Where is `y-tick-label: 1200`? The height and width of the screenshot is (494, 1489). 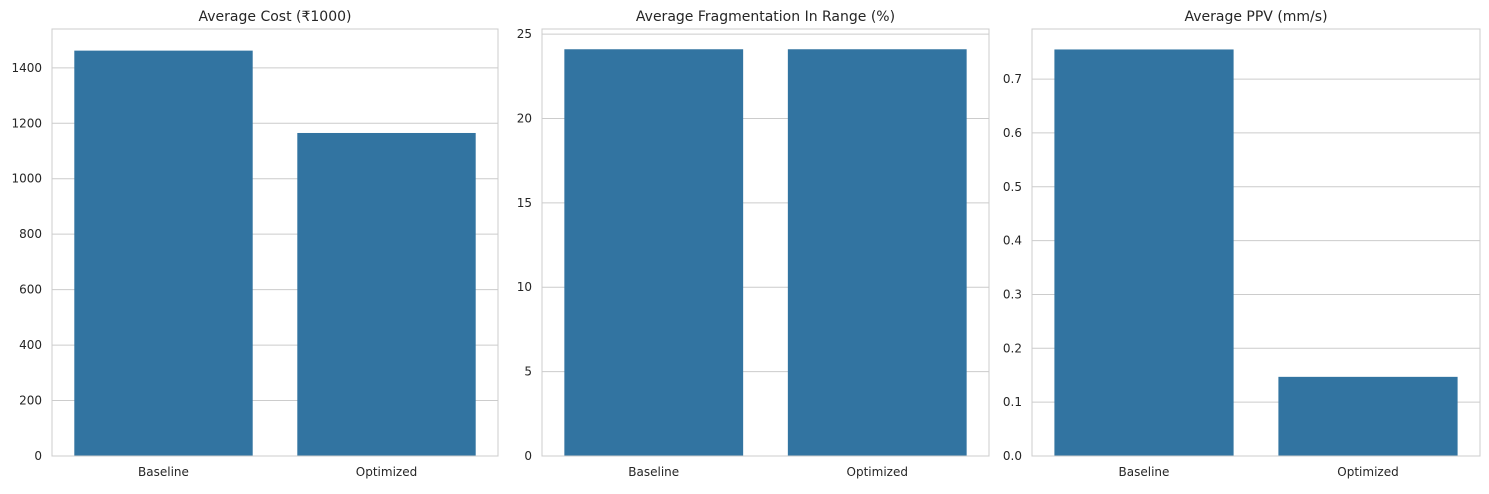 y-tick-label: 1200 is located at coordinates (26, 123).